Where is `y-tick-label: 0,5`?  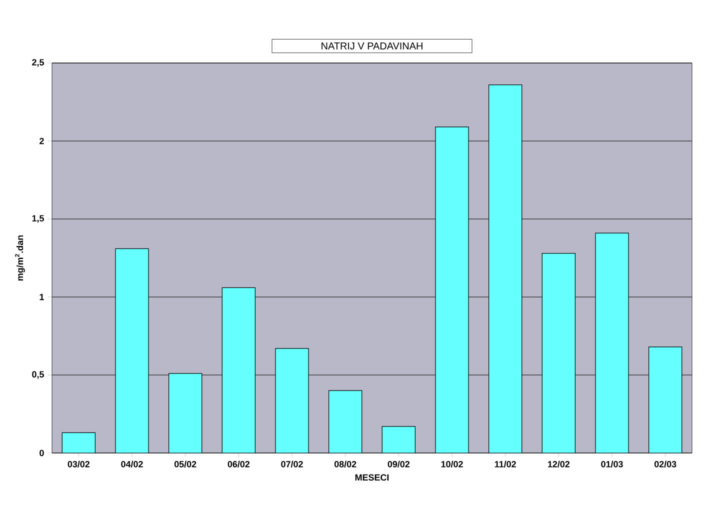
y-tick-label: 0,5 is located at coordinates (38, 375).